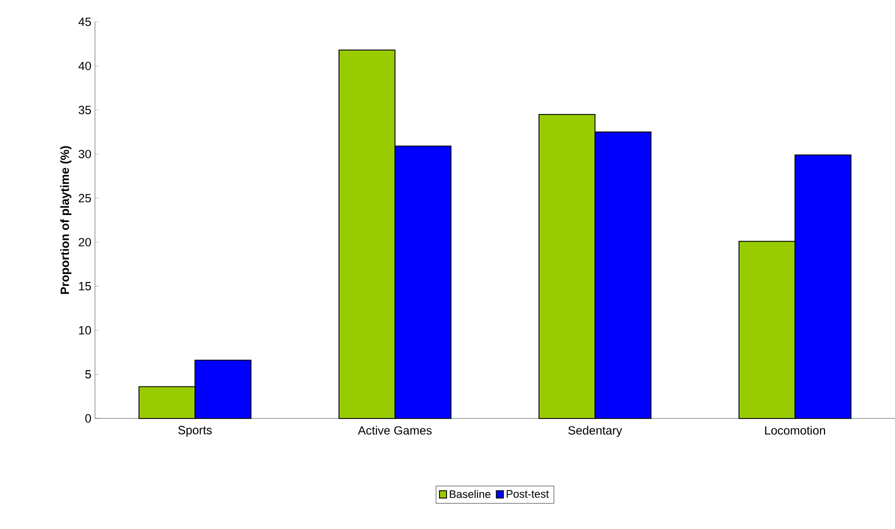 This screenshot has width=895, height=529. I want to click on legend-label: Baseline, so click(470, 494).